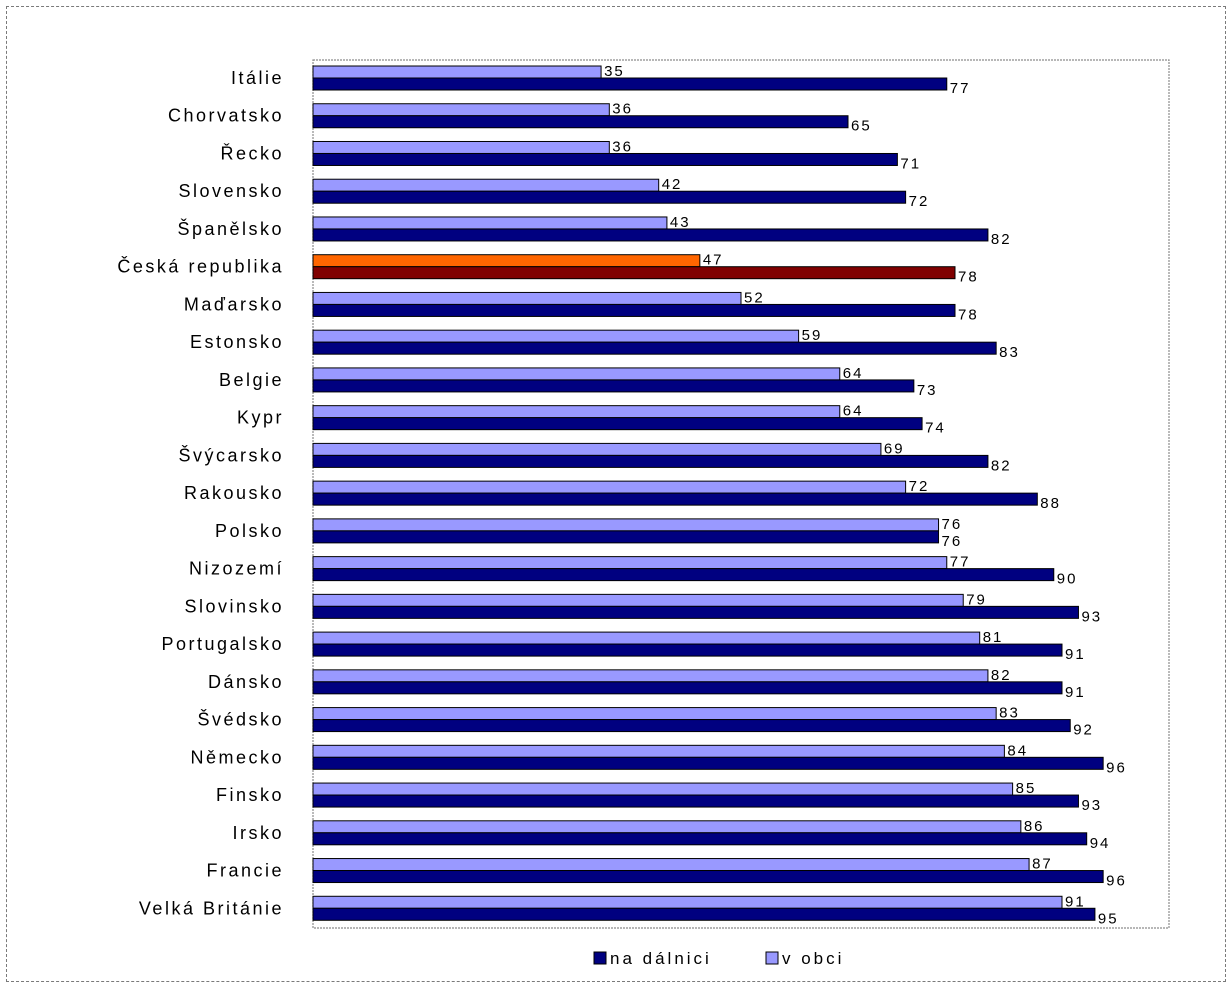  Describe the element at coordinates (754, 297) in the screenshot. I see `value-label-v-obci: 52` at that location.